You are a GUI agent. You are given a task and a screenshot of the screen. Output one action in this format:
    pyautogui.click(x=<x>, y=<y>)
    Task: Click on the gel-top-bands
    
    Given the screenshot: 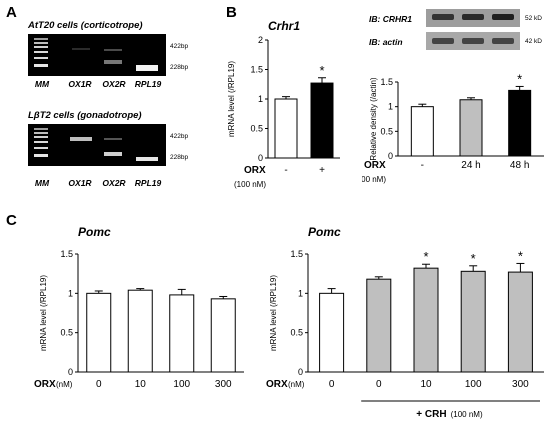 What is the action you would take?
    pyautogui.click(x=96, y=54)
    